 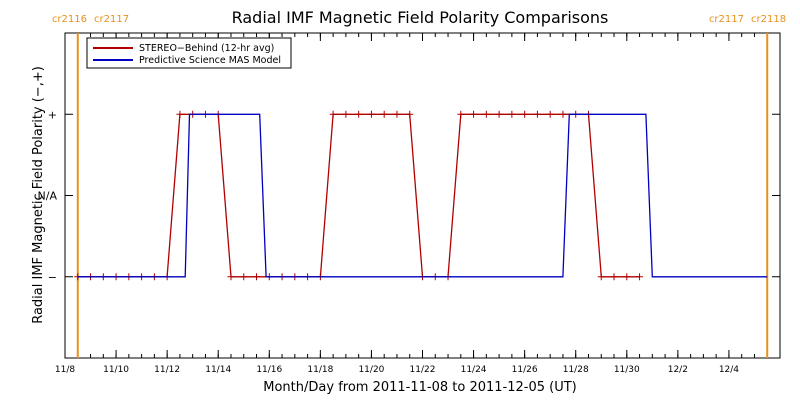 What do you see at coordinates (423, 370) in the screenshot?
I see `x-tick-label: 11/22` at bounding box center [423, 370].